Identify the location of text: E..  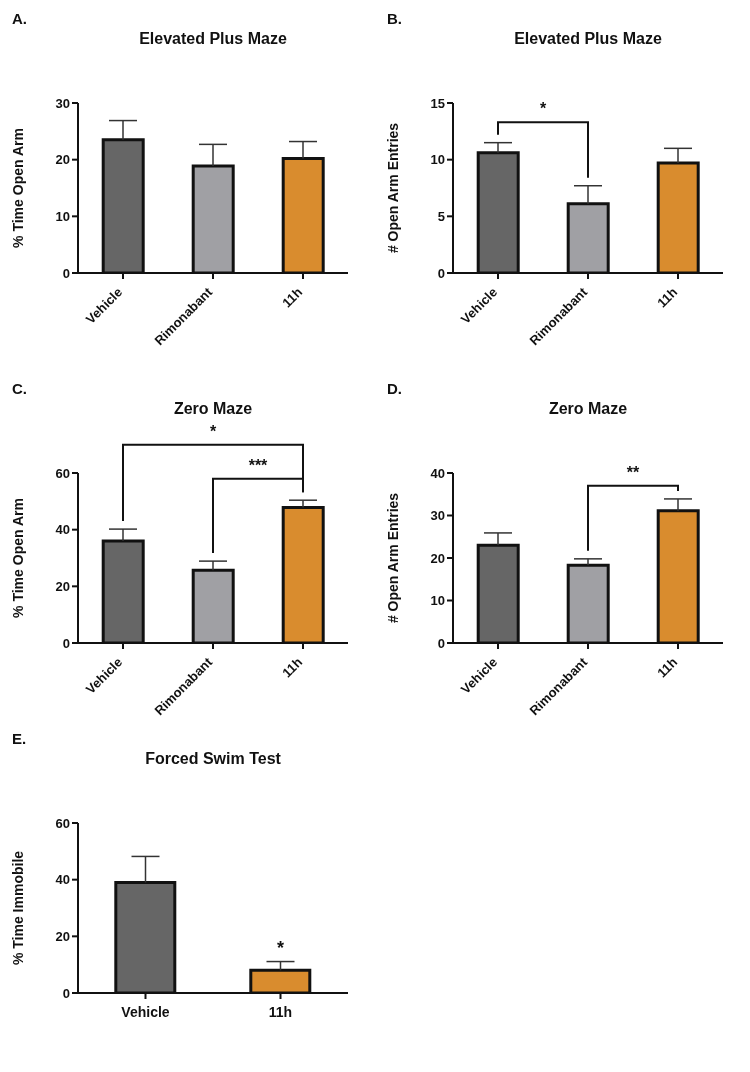
(19, 738).